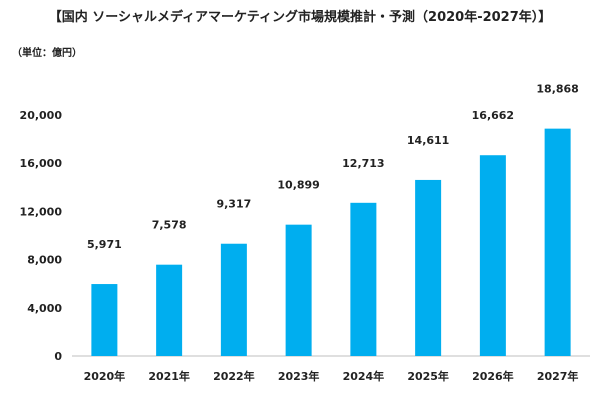  I want to click on y-tick-label: 8,000, so click(44, 260).